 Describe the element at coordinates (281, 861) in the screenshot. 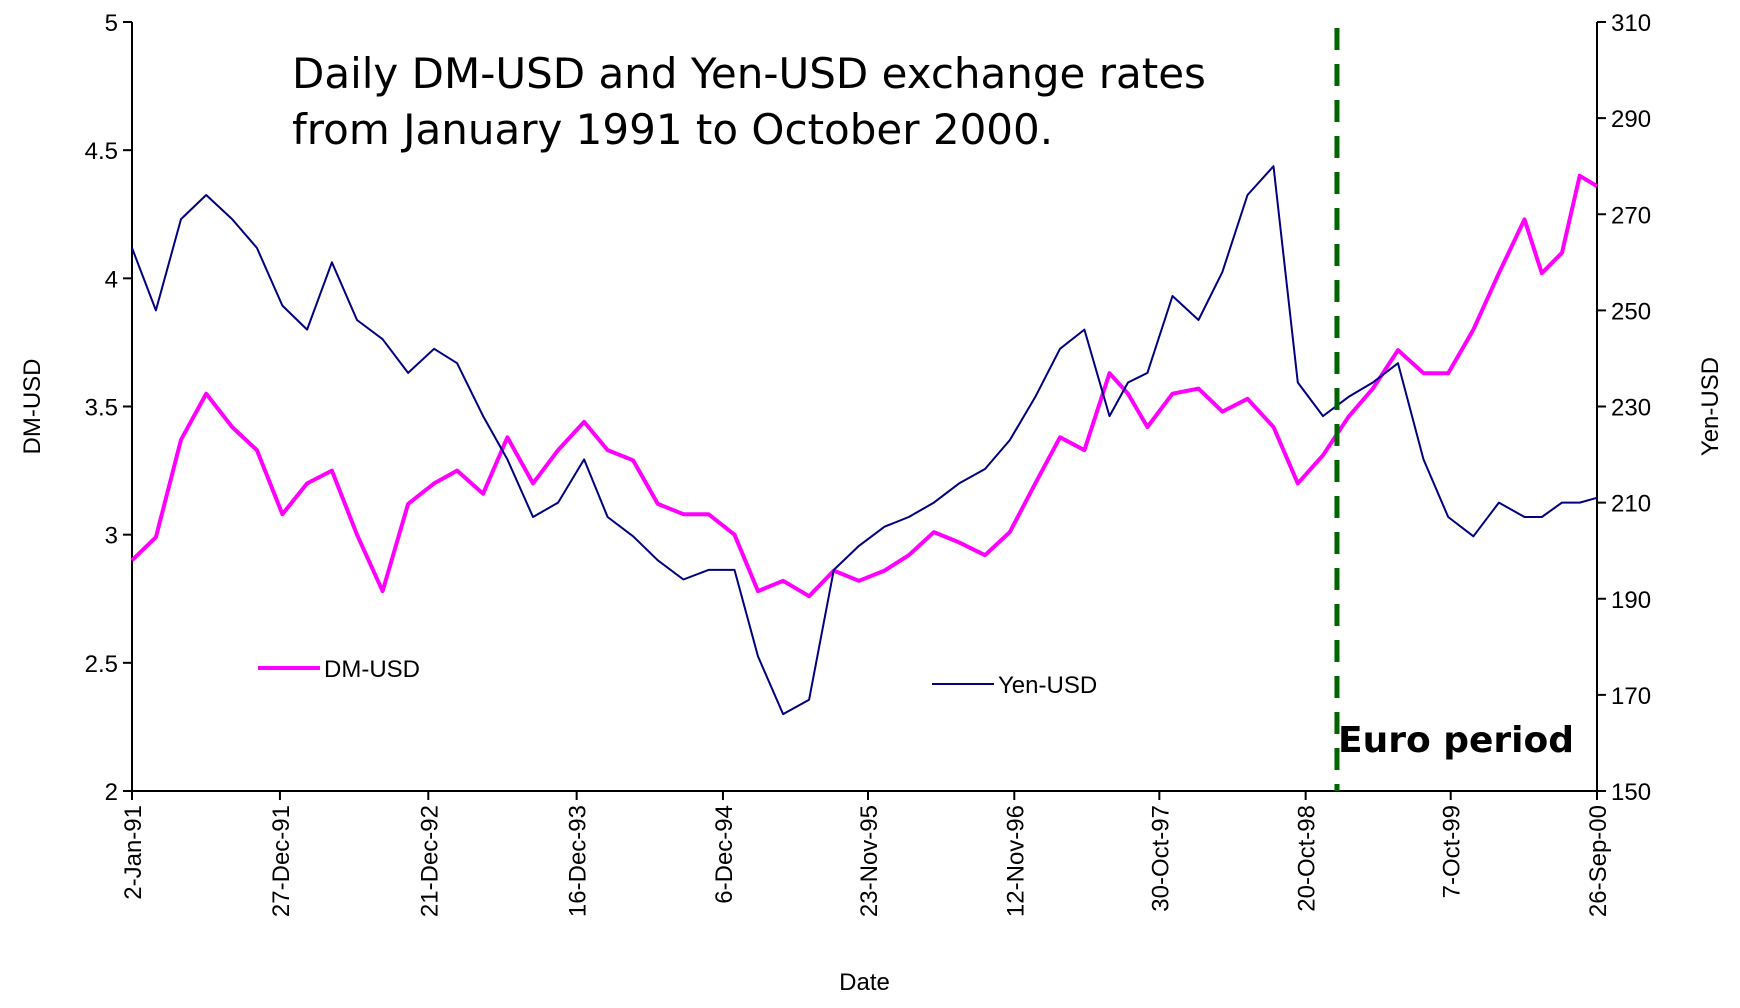

I see `x-tick-label: 27-Dec-91` at that location.